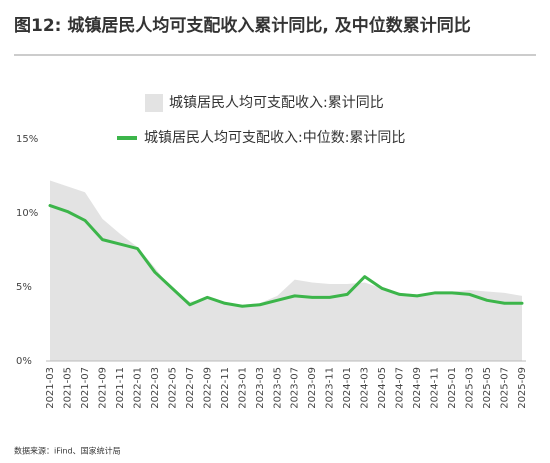  I want to click on x-tick-label: 2022-01, so click(137, 388).